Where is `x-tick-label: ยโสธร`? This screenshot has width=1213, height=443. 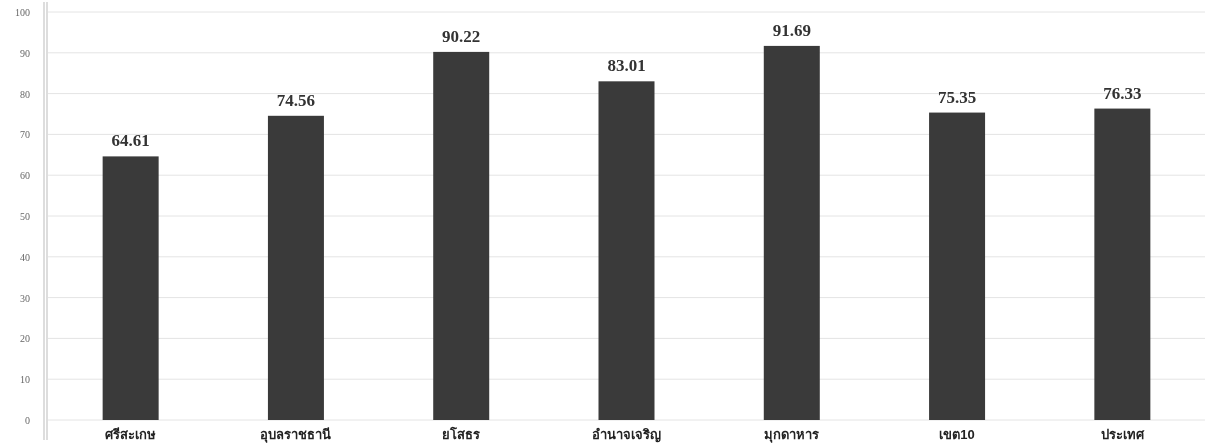 x-tick-label: ยโสธร is located at coordinates (461, 434).